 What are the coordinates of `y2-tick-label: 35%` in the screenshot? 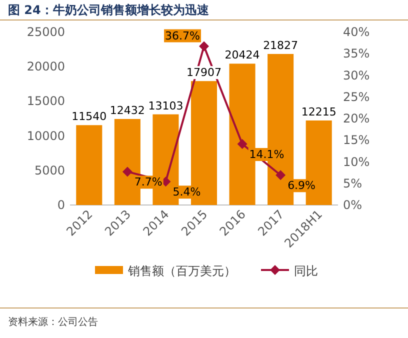 It's located at (356, 53).